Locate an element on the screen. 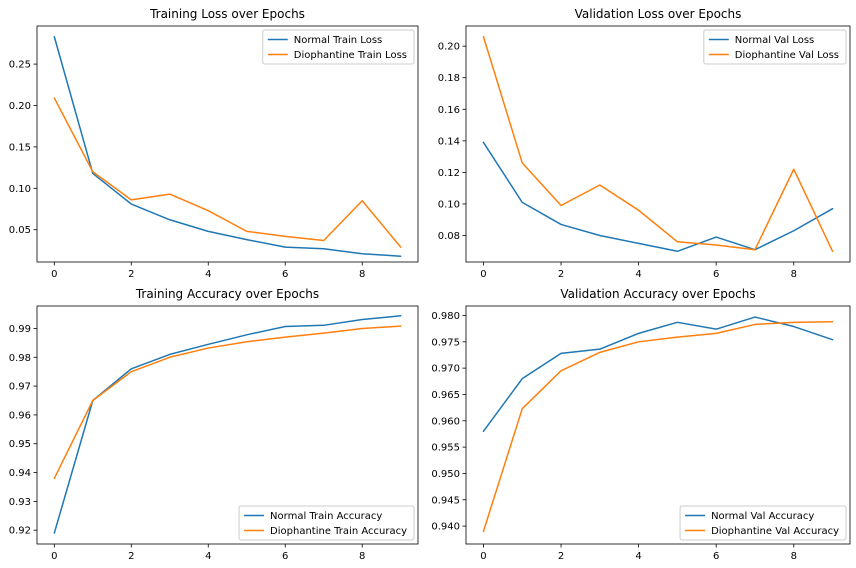  validation-accuracy-x-tick-label: 2 is located at coordinates (561, 556).